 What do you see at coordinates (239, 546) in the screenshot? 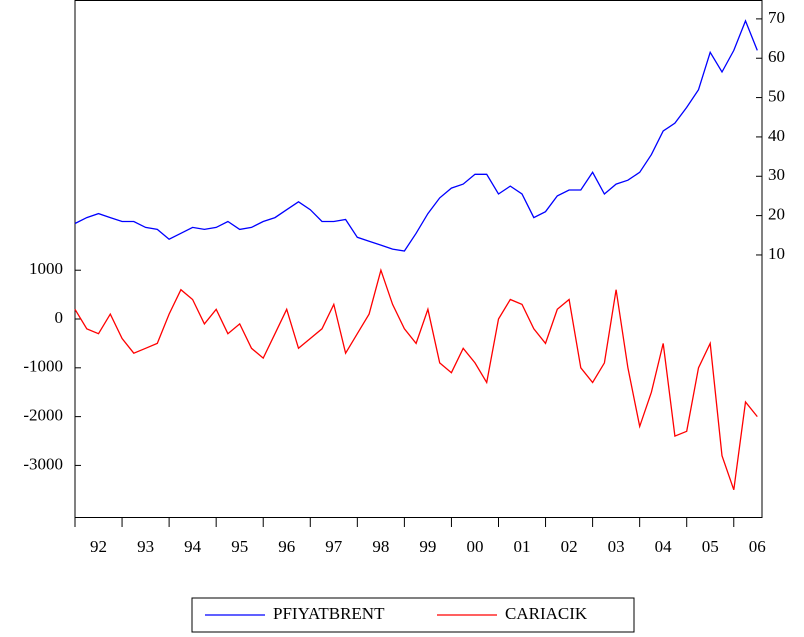
I see `x-tick-label: 95` at bounding box center [239, 546].